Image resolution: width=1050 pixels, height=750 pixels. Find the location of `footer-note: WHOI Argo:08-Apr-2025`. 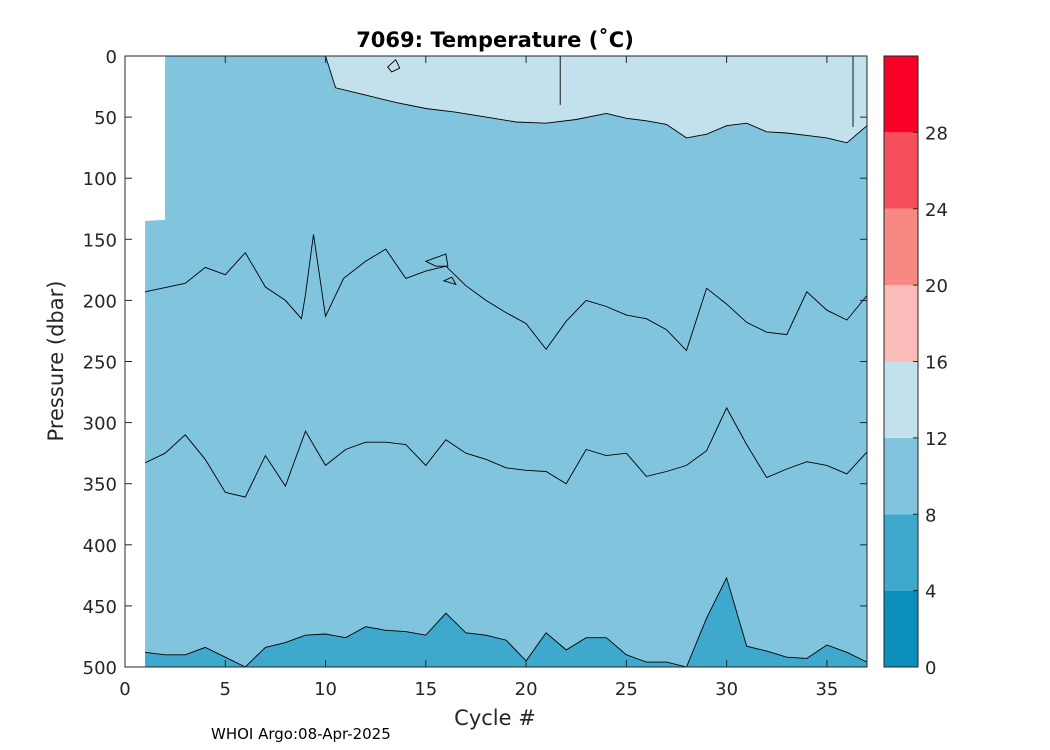

footer-note: WHOI Argo:08-Apr-2025 is located at coordinates (301, 734).